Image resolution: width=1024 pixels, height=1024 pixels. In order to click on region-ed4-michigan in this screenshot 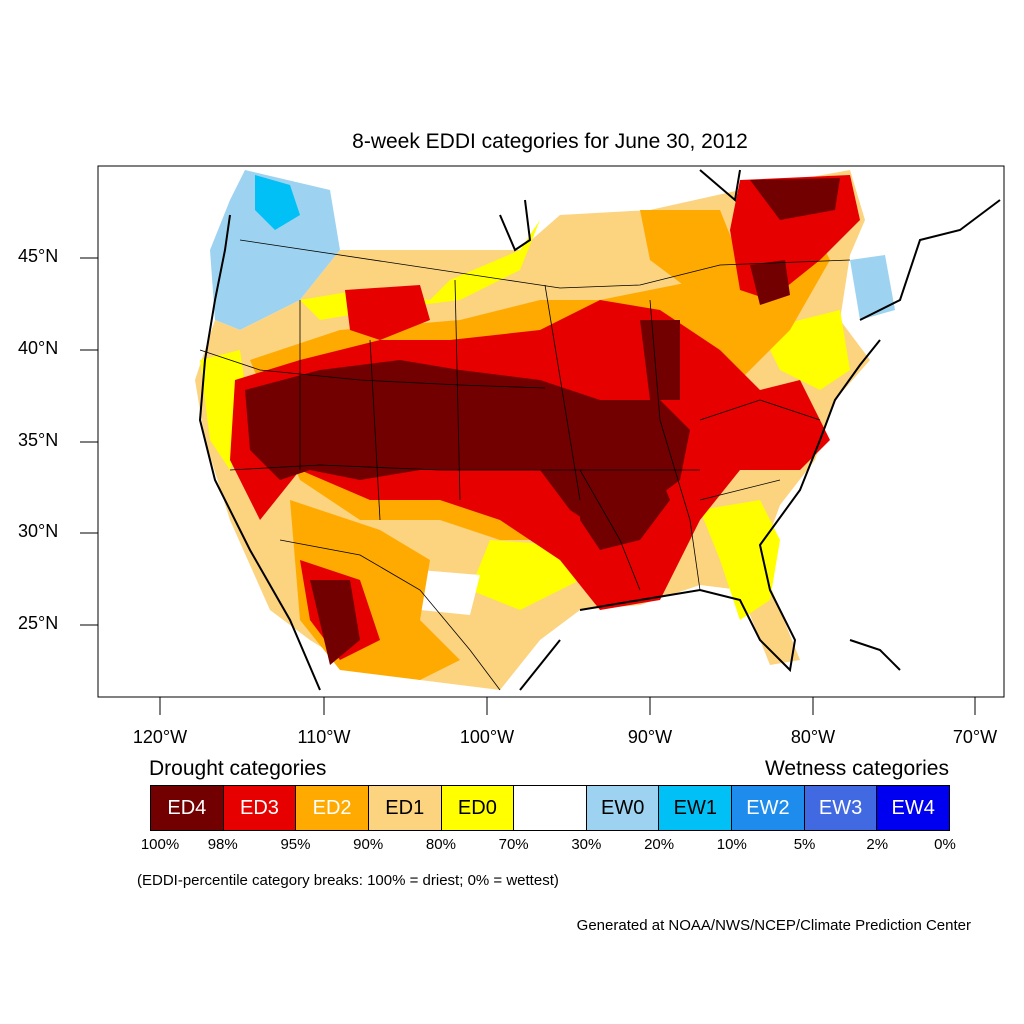, I will do `click(660, 360)`.